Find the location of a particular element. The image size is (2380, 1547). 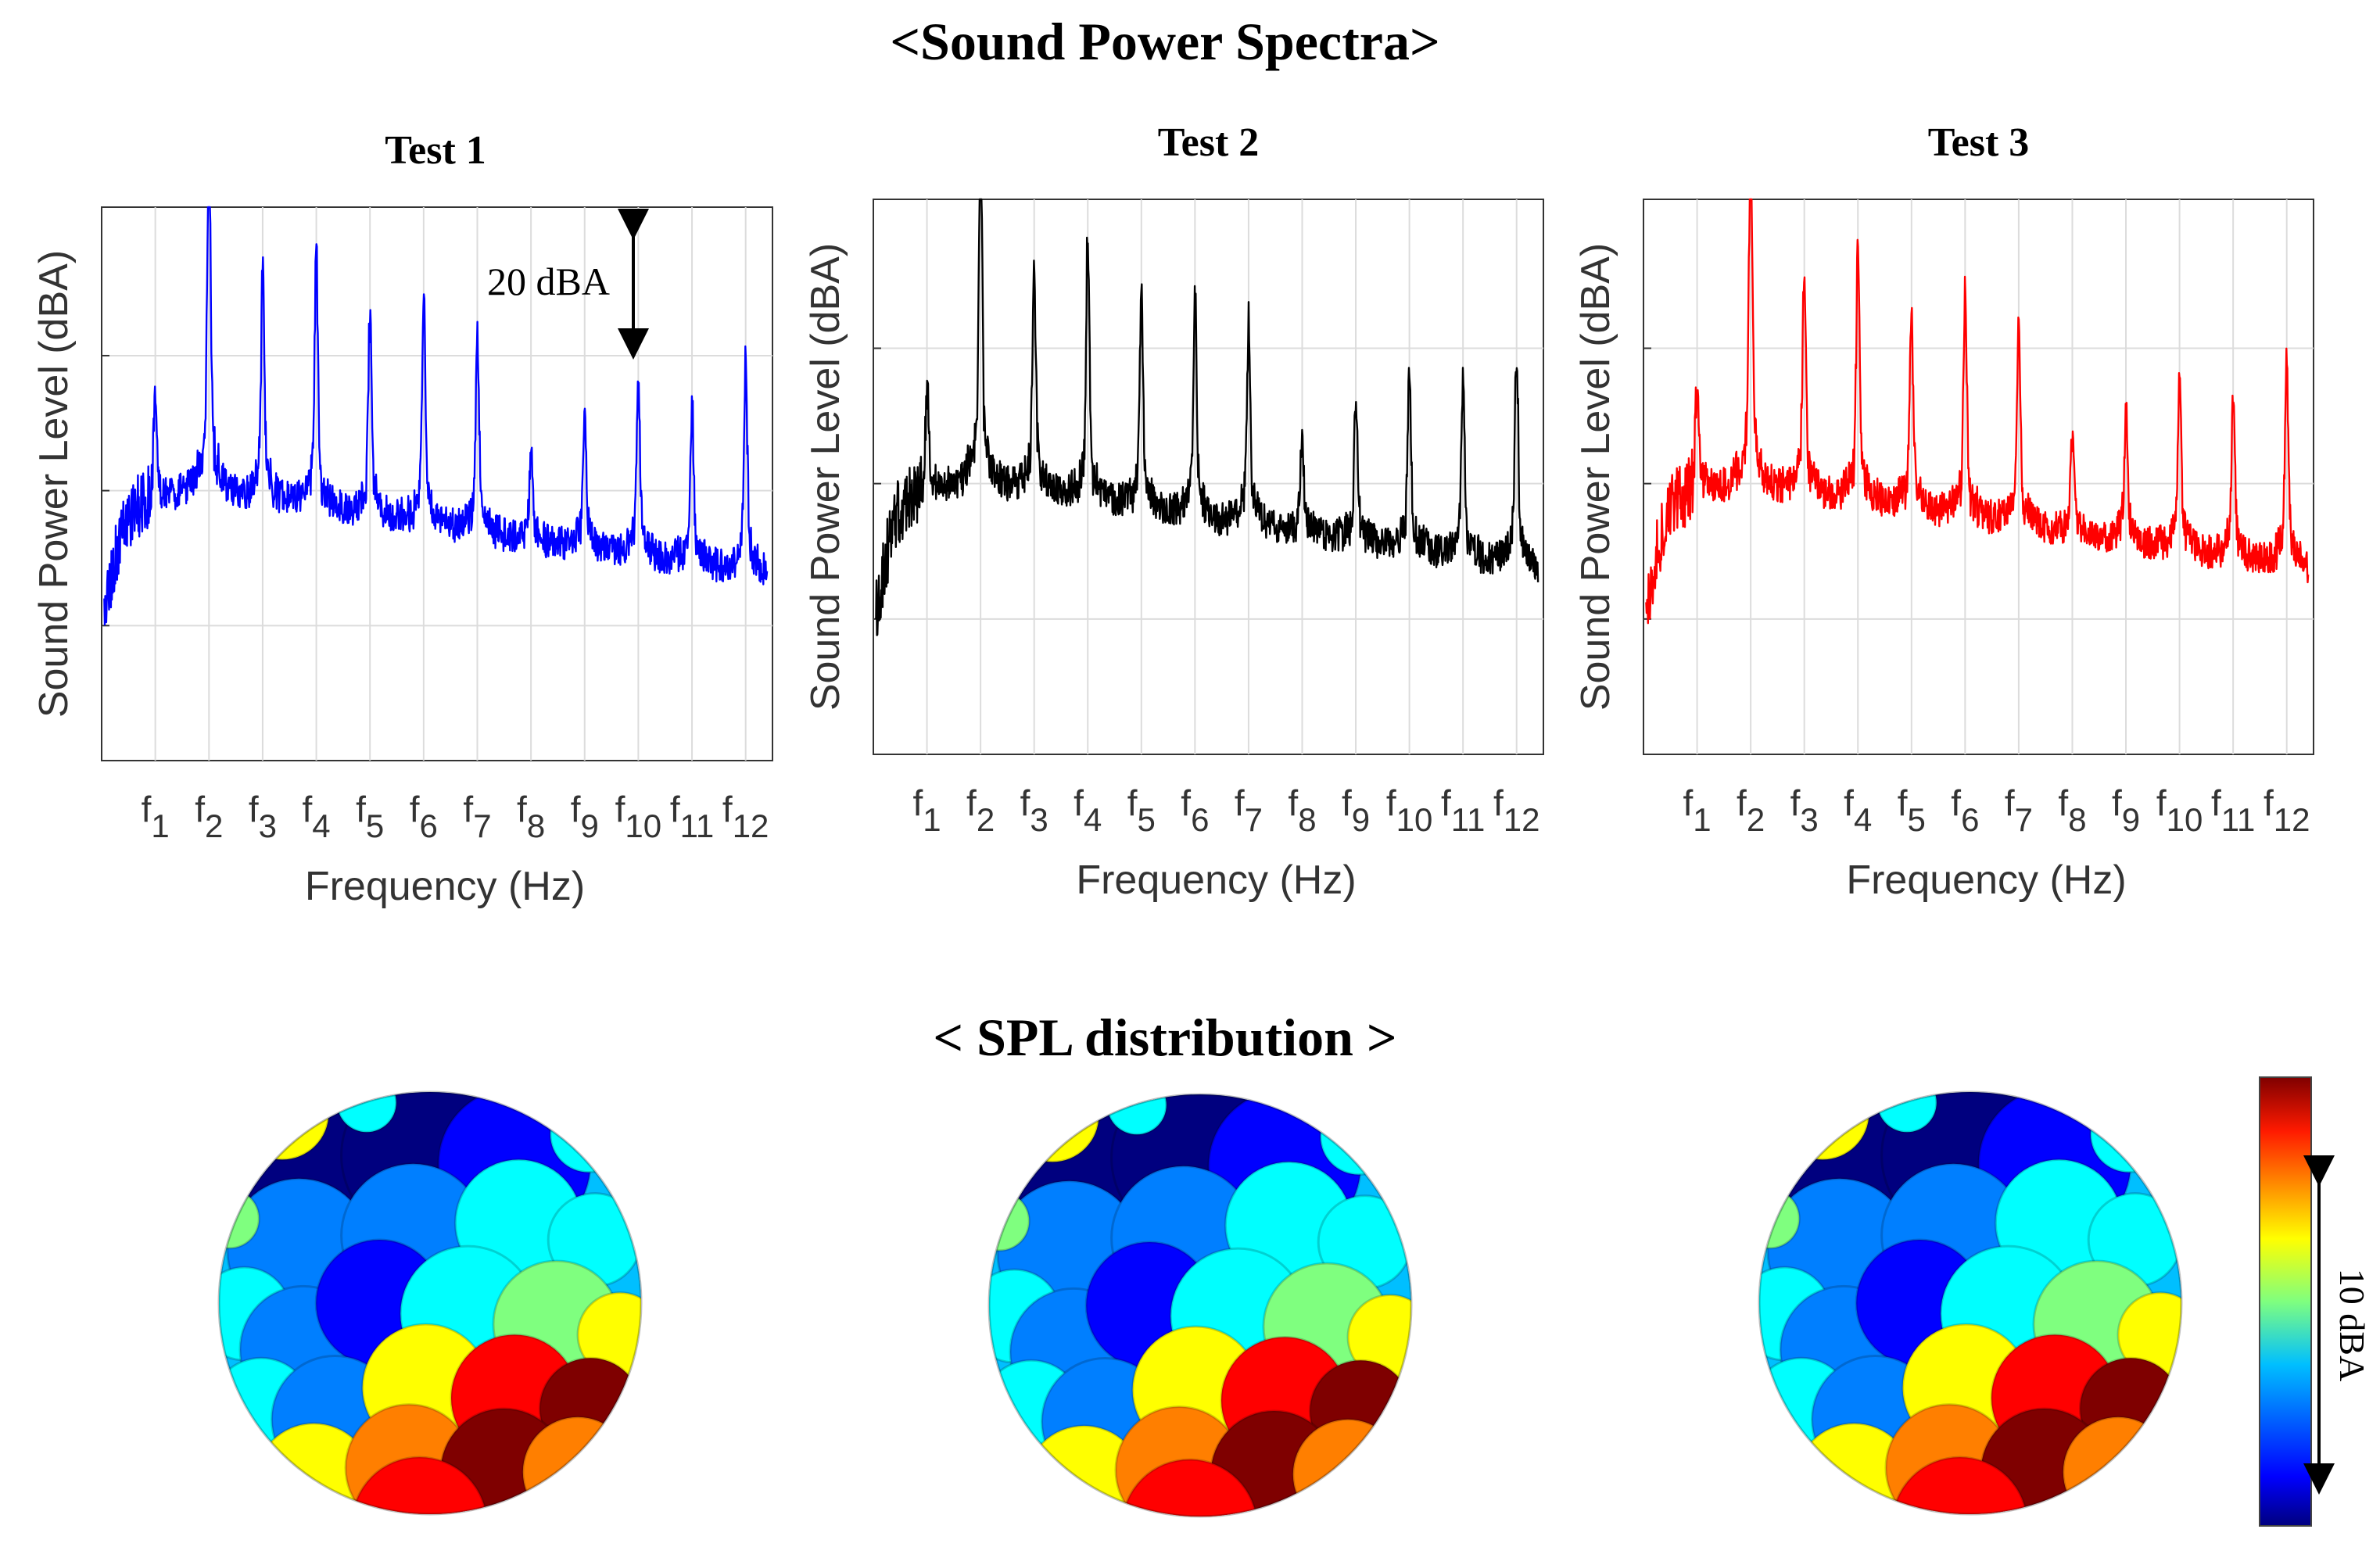

chart-title: Test 3 is located at coordinates (1979, 142).